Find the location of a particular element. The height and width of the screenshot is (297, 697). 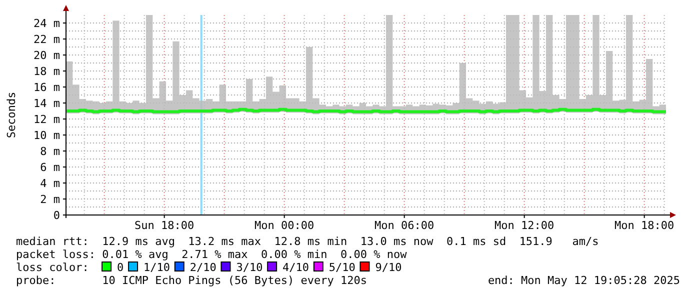

y-tick-label: 18 m is located at coordinates (47, 71).